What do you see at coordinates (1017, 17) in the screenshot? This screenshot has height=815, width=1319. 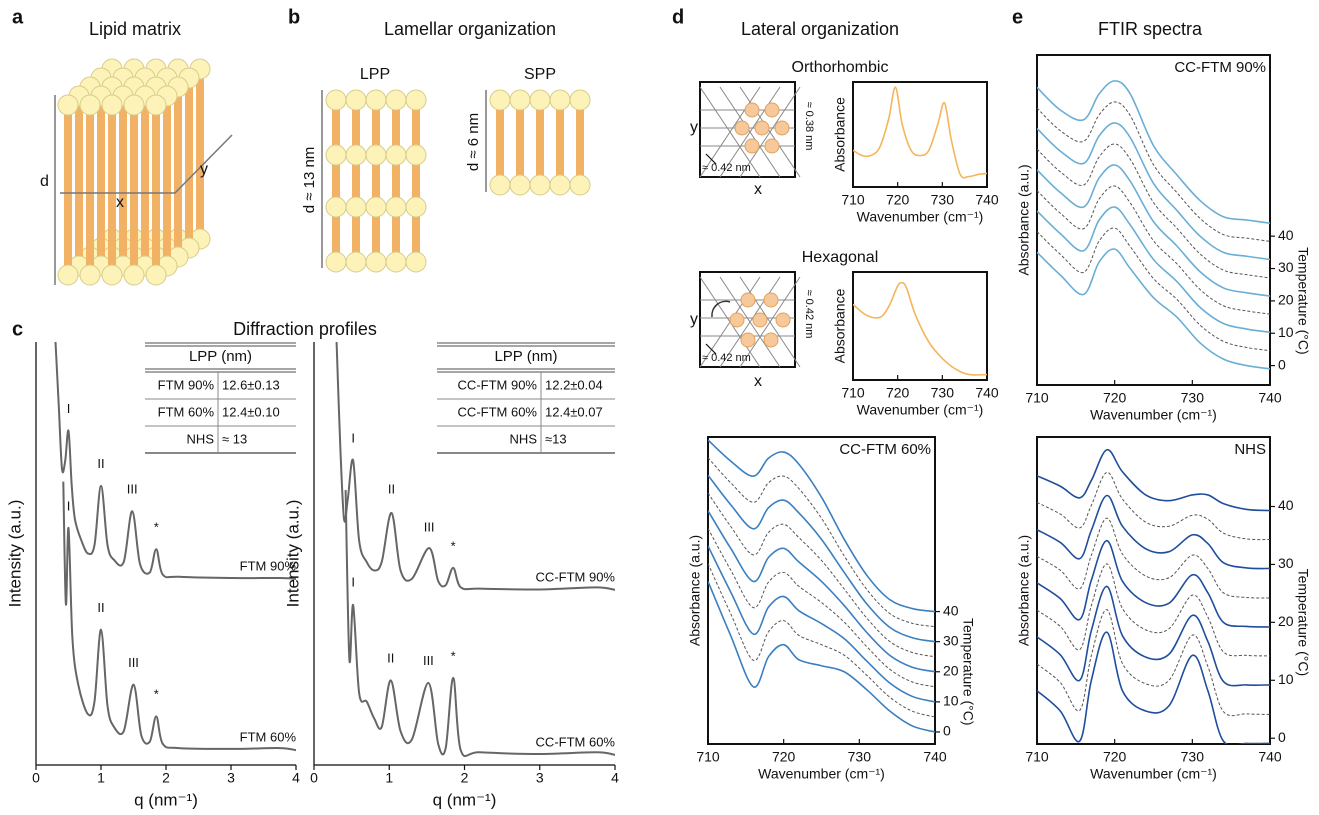 I see `panel-letter: e` at bounding box center [1017, 17].